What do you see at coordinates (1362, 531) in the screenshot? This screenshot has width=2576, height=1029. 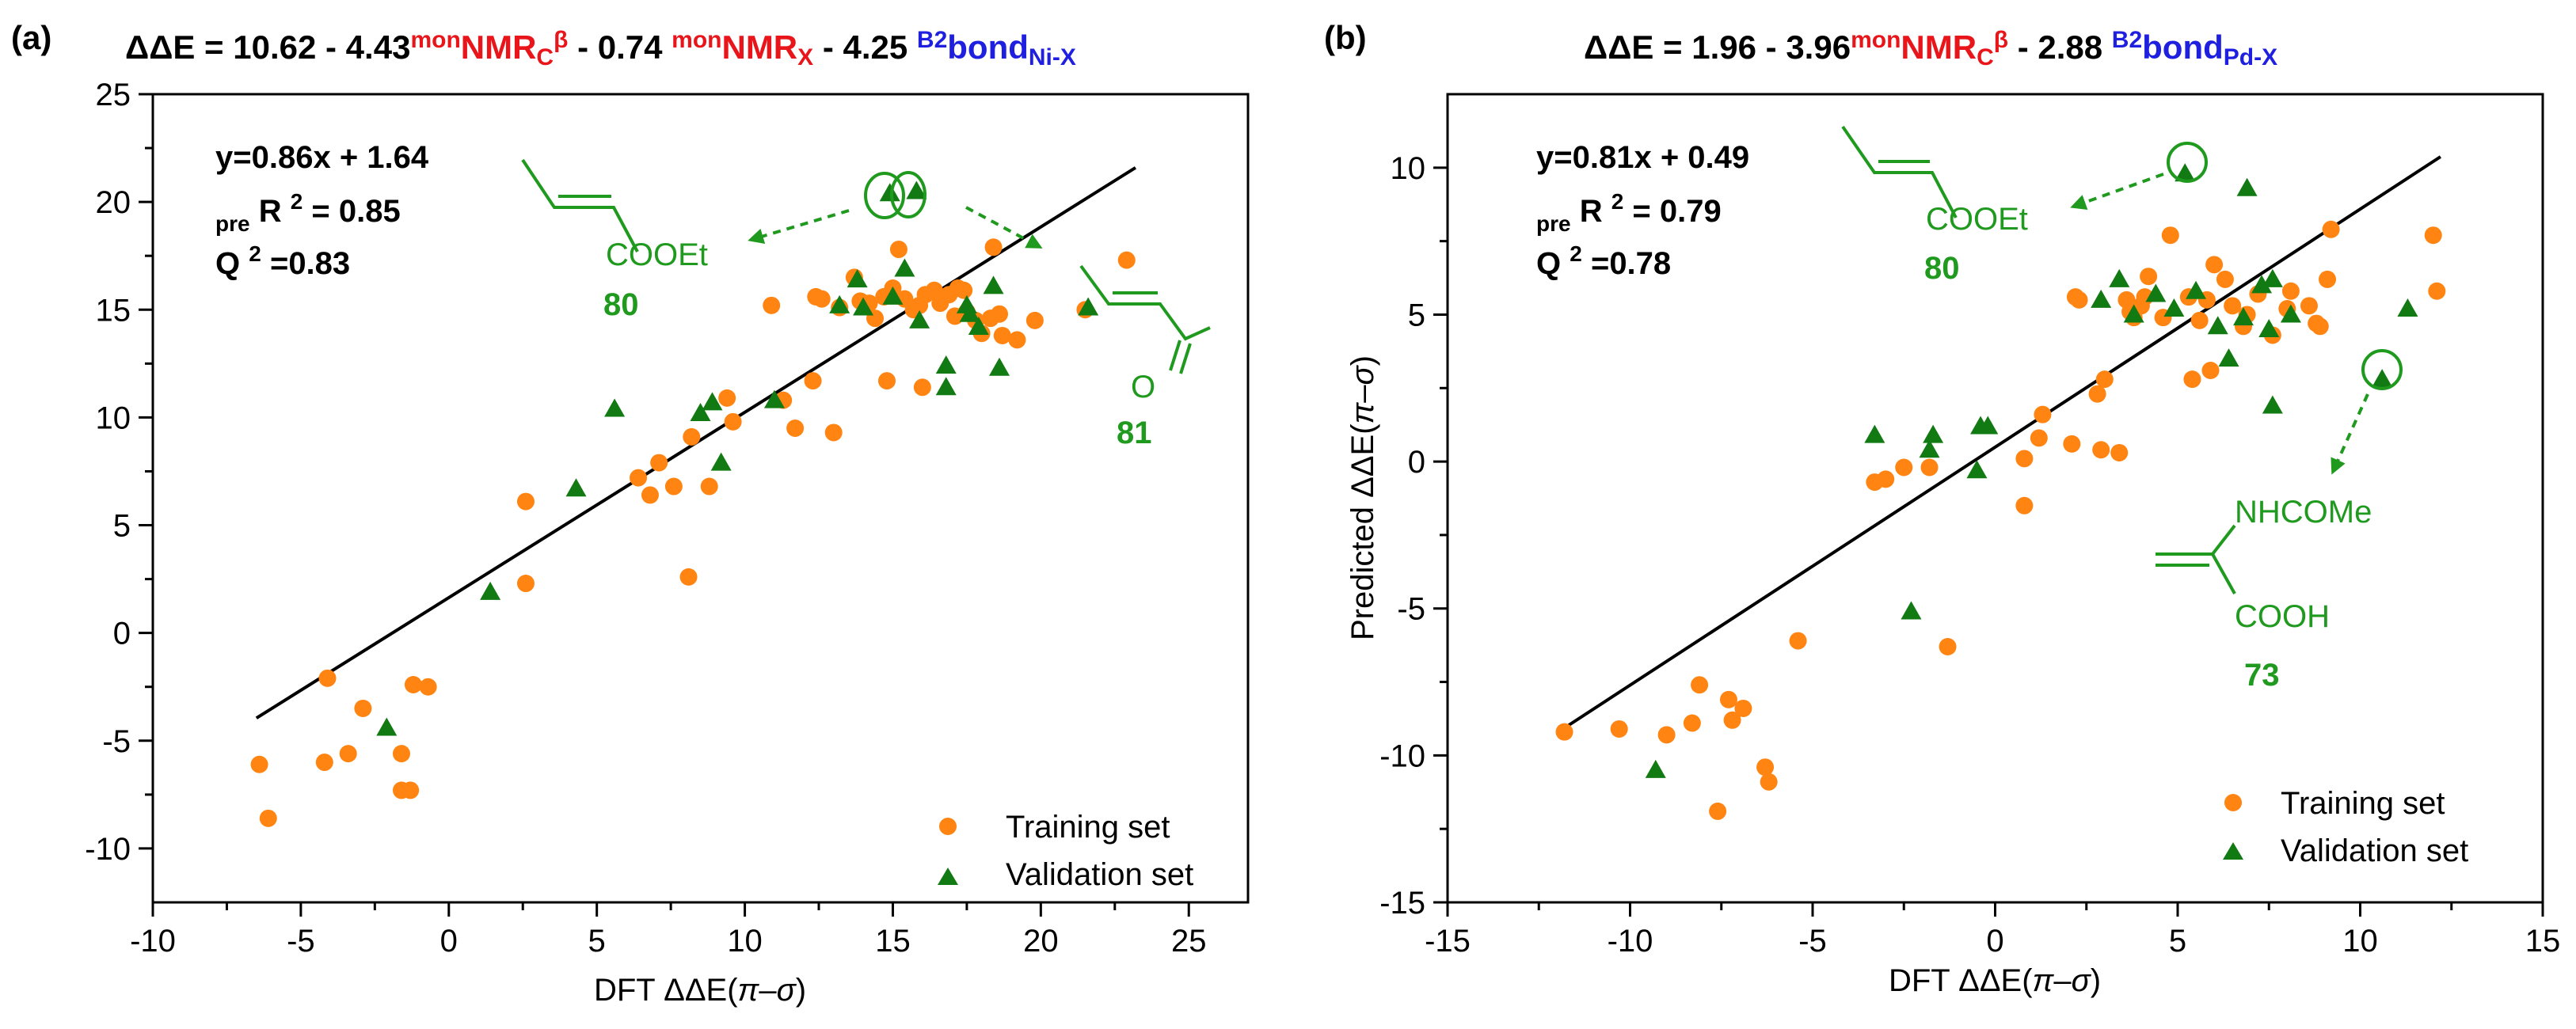 I see `panel-b-y-axis-label-prefix: Predicted ΔΔE(` at bounding box center [1362, 531].